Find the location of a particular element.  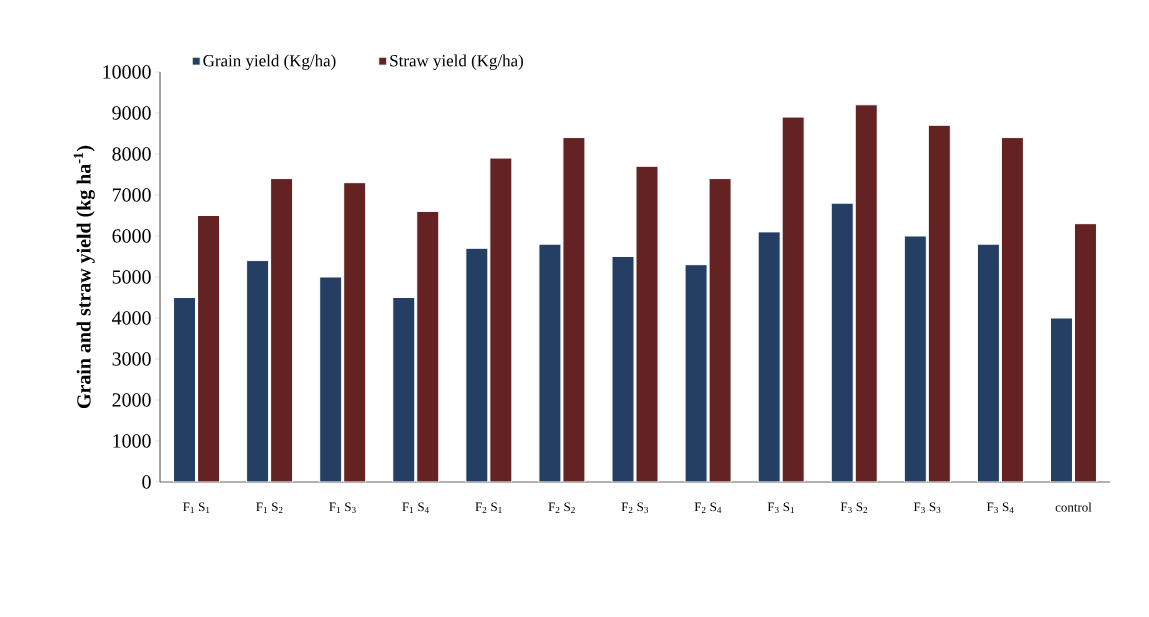

y-tick-label: 0 is located at coordinates (146, 482).